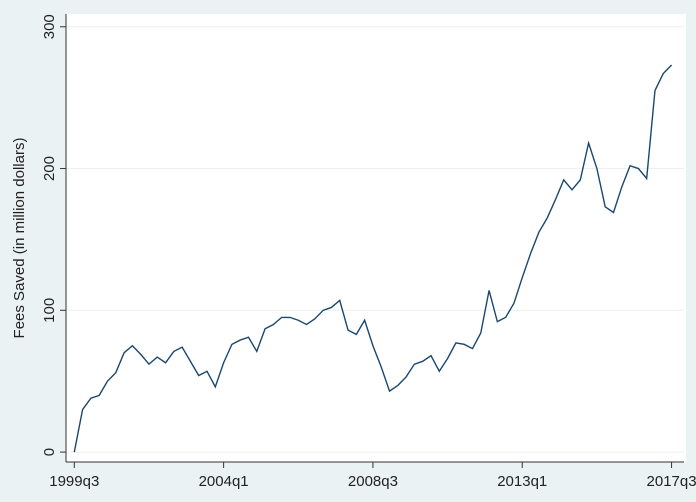 This screenshot has width=696, height=502. I want to click on x-tick-label: 2004q1, so click(224, 481).